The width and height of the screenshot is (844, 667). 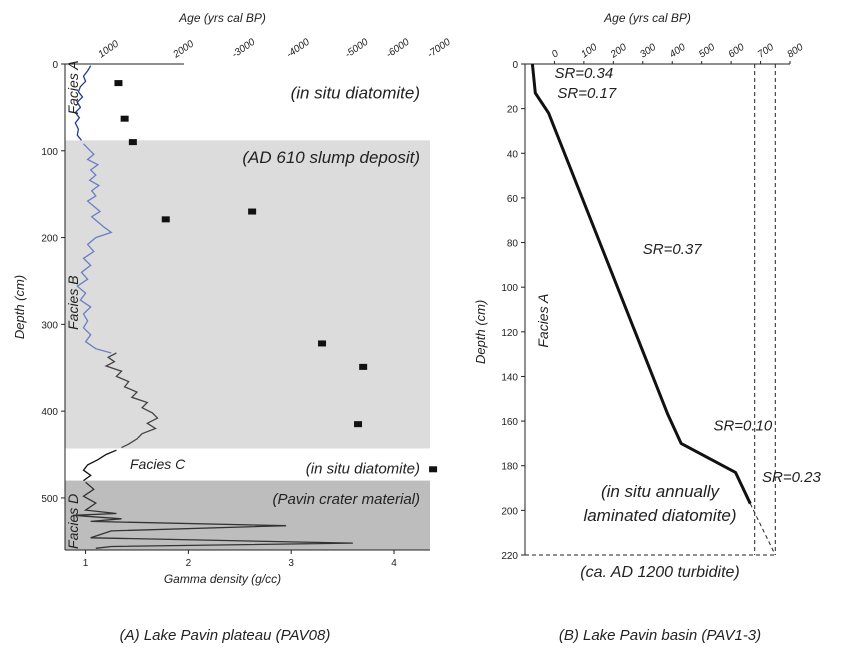 What do you see at coordinates (49, 152) in the screenshot?
I see `panel-a-y-tick-label: 100` at bounding box center [49, 152].